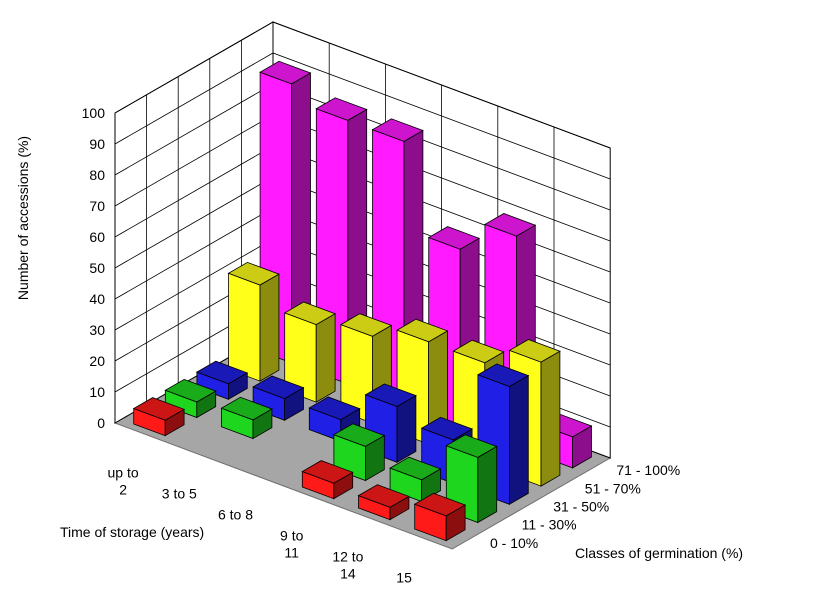 The height and width of the screenshot is (591, 815). Describe the element at coordinates (291, 553) in the screenshot. I see `x-category-label: 11` at that location.